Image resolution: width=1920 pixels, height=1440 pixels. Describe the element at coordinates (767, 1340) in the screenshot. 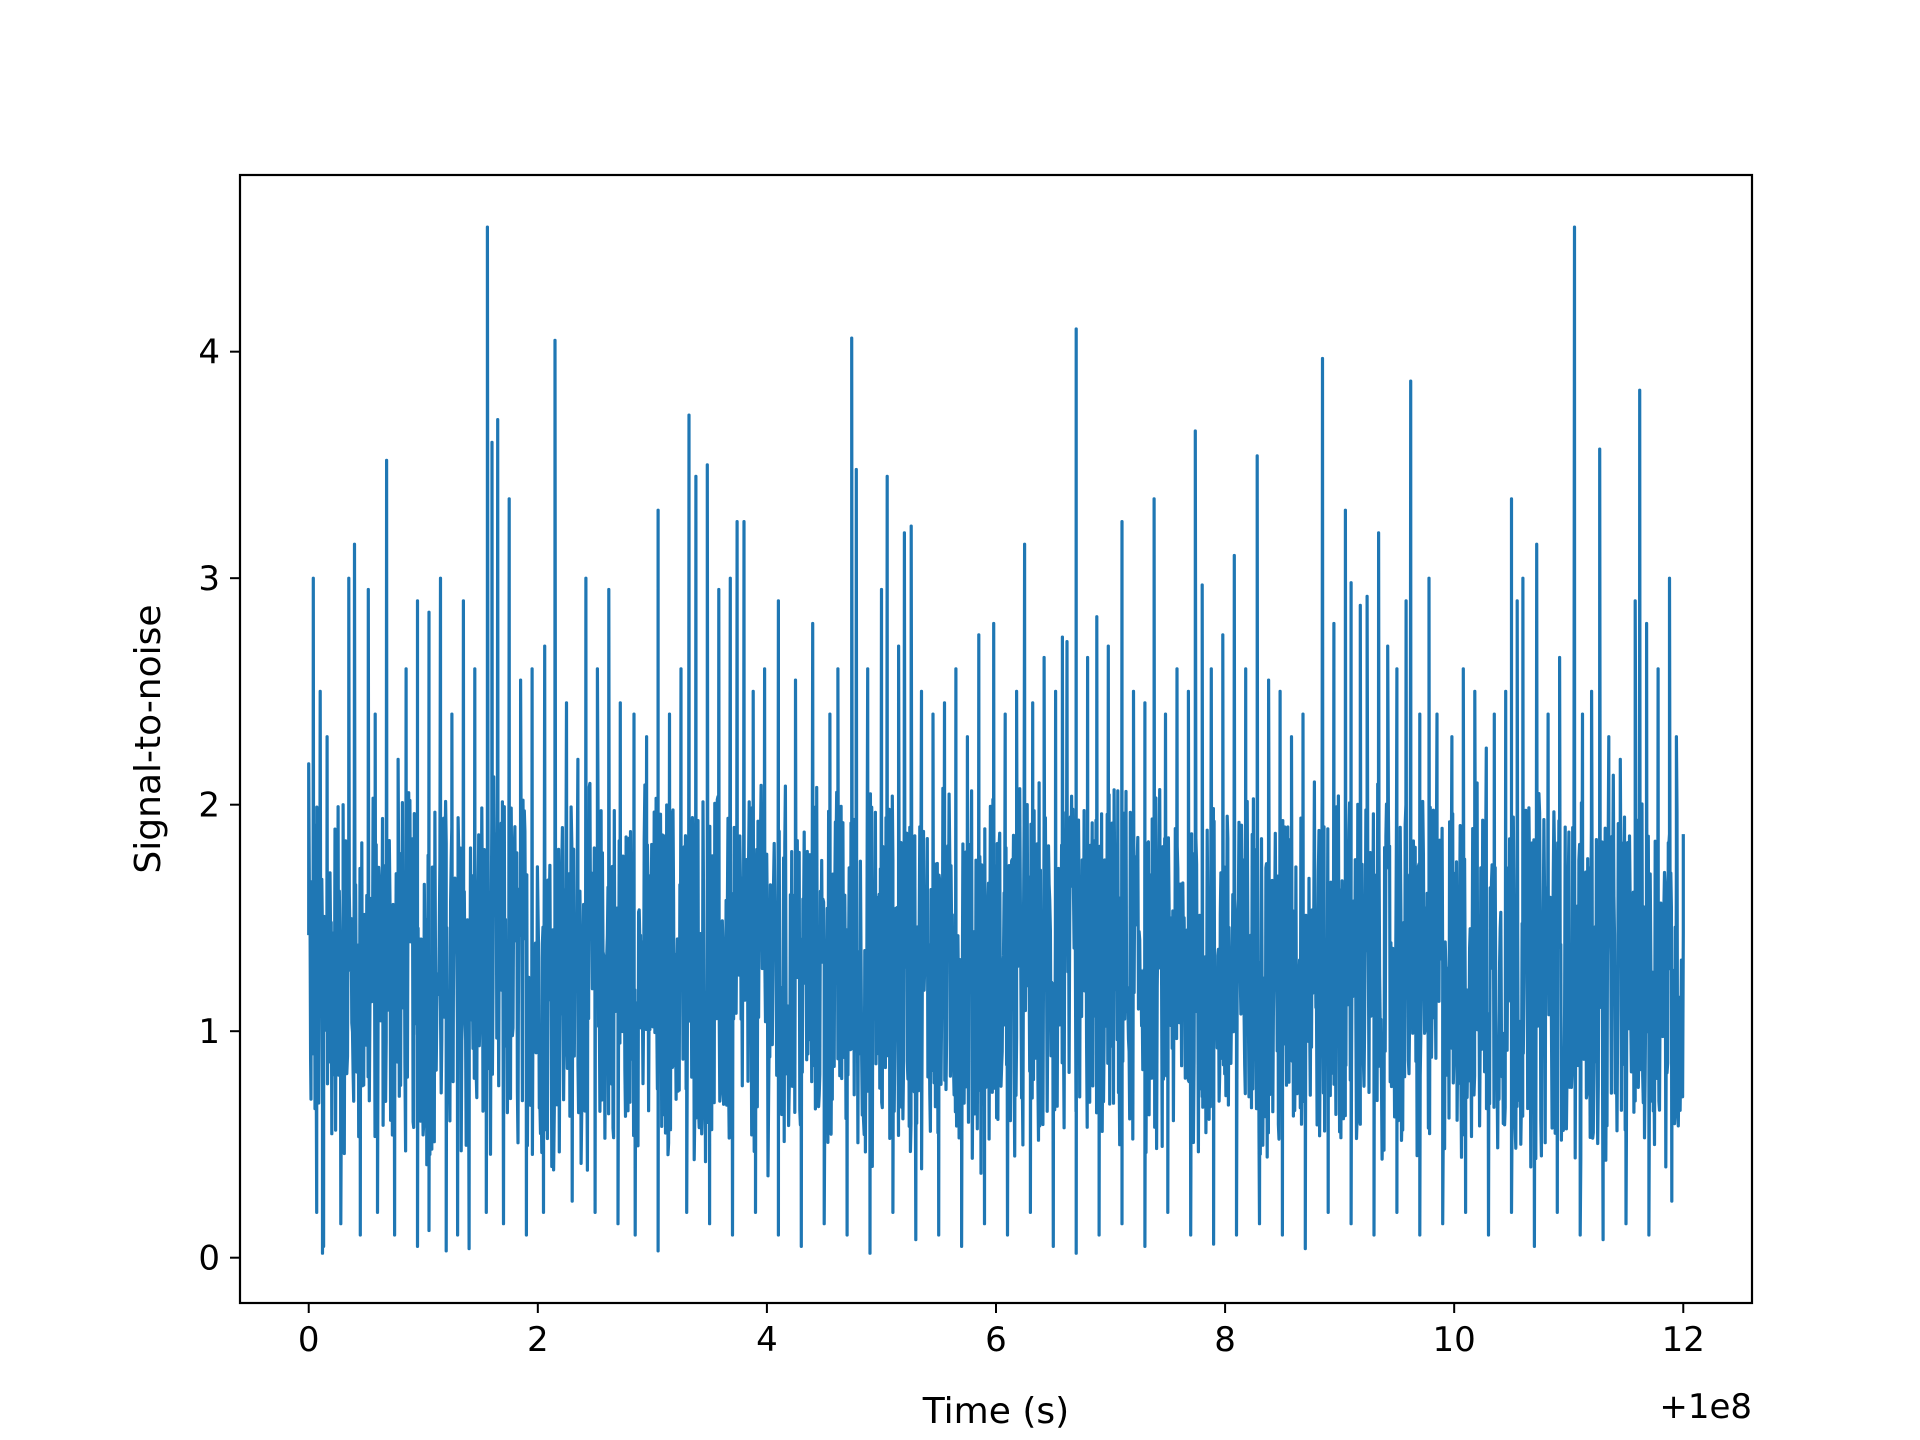

I see `x-tick-label: 4` at that location.